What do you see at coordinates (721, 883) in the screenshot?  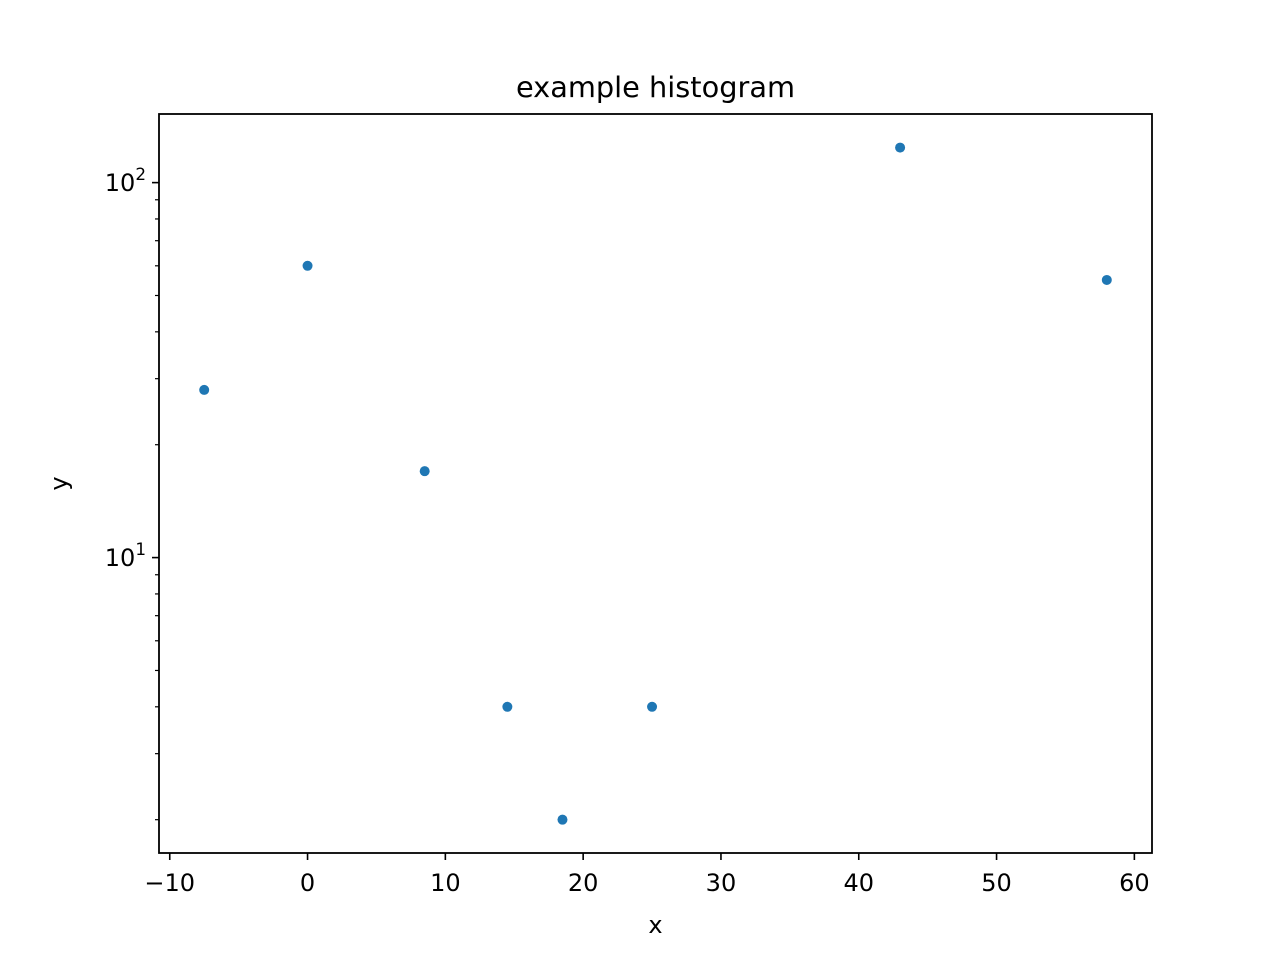 I see `x-tick-label: 30` at bounding box center [721, 883].